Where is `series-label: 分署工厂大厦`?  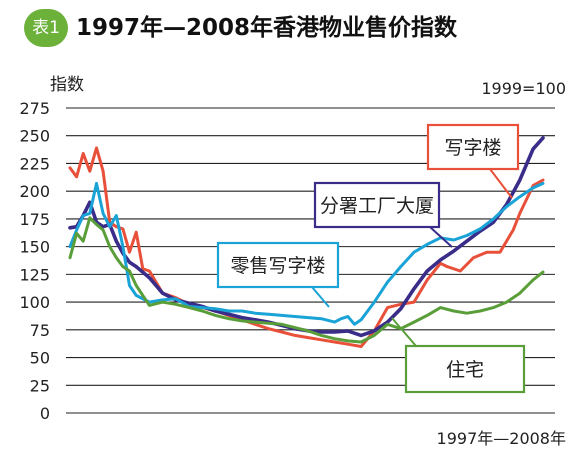 series-label: 分署工厂大厦 is located at coordinates (377, 206).